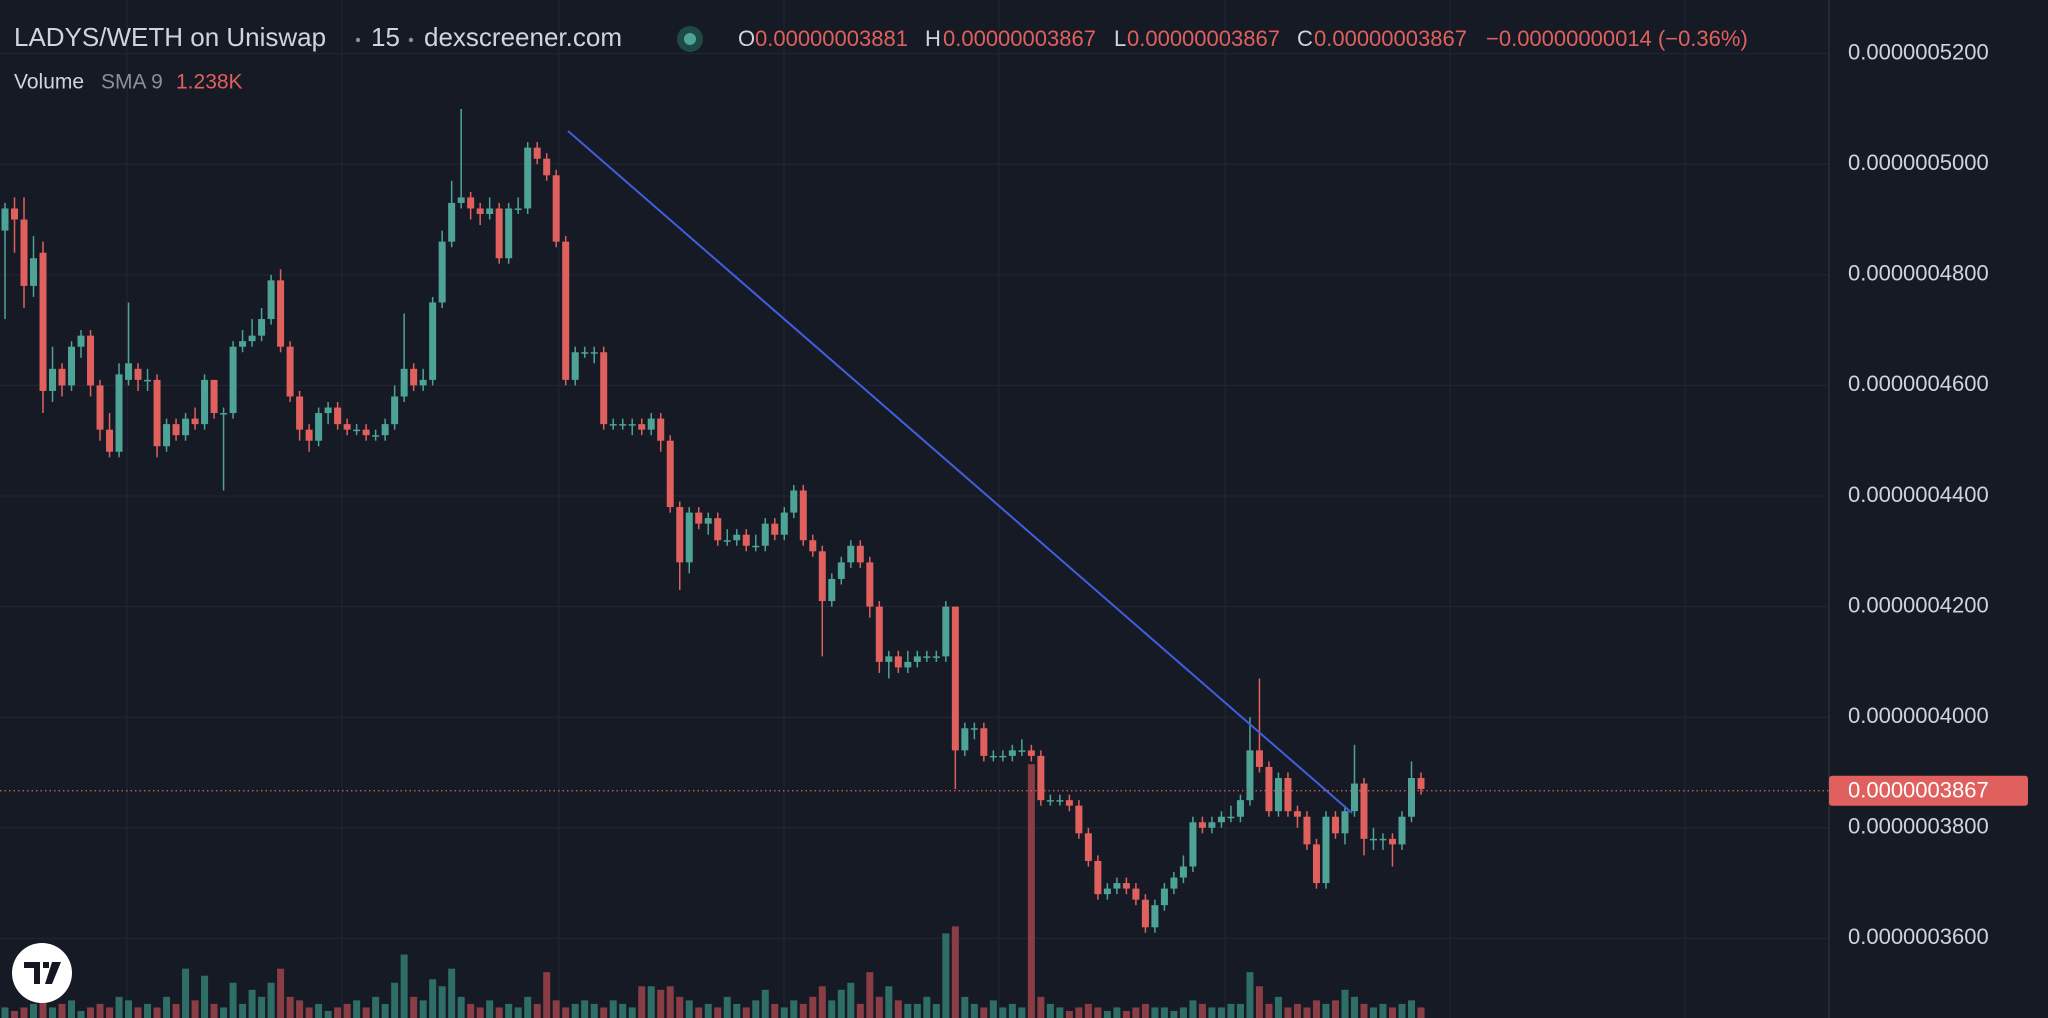  What do you see at coordinates (1918, 273) in the screenshot?
I see `y-tick-label: 0.0000004800` at bounding box center [1918, 273].